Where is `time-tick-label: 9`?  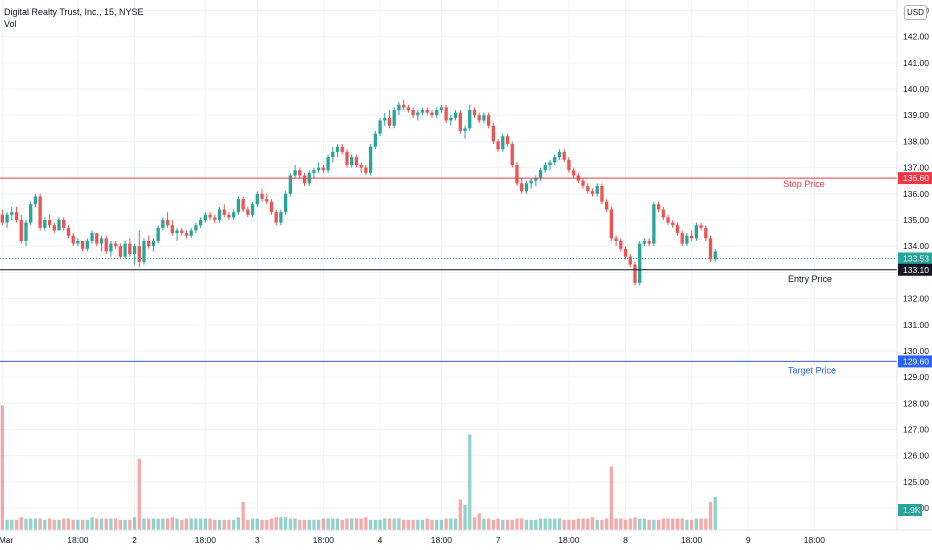 time-tick-label: 9 is located at coordinates (748, 540).